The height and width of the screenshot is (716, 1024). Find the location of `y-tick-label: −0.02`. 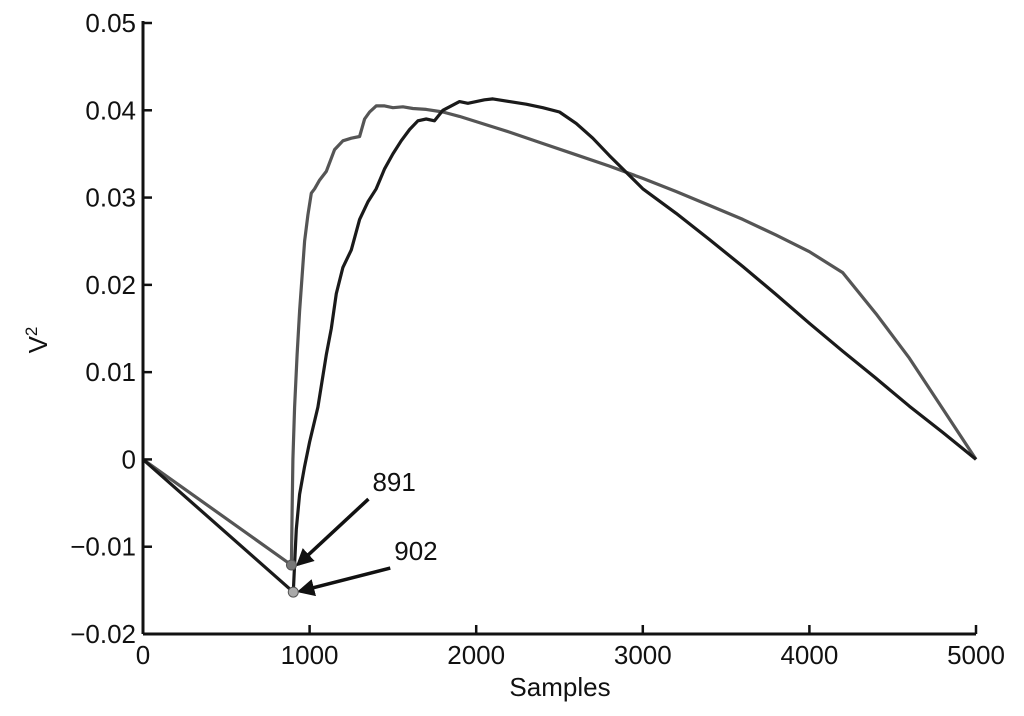

y-tick-label: −0.02 is located at coordinates (103, 634).